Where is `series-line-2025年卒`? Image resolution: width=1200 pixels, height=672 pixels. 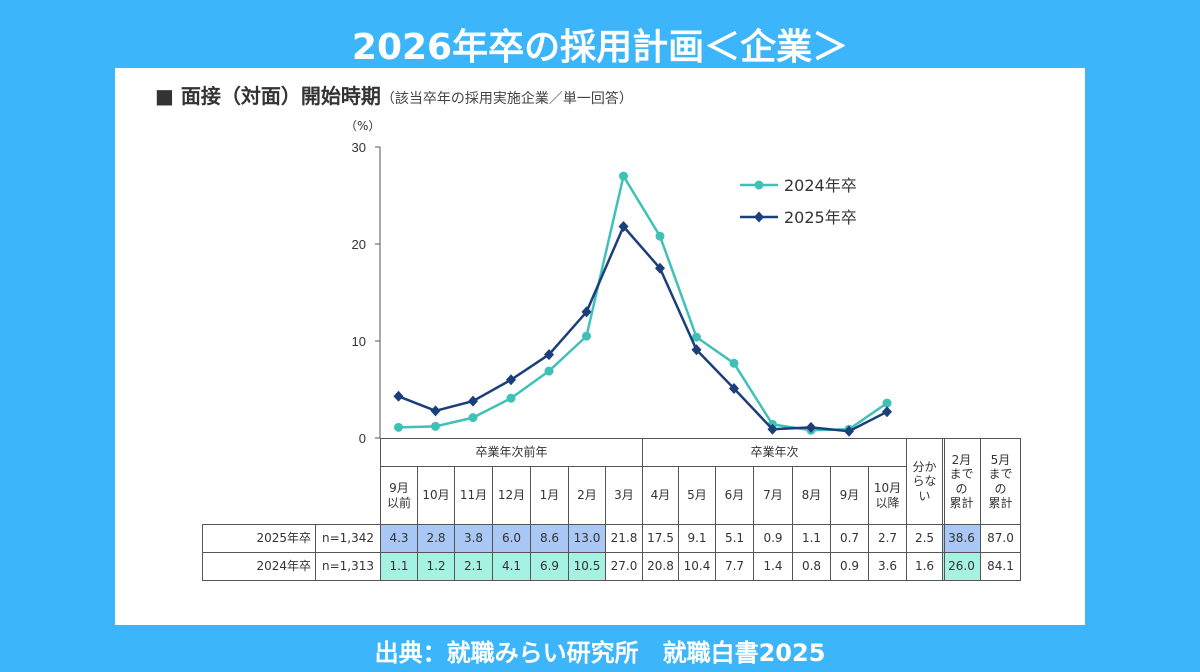
series-line-2025年卒 is located at coordinates (643, 328).